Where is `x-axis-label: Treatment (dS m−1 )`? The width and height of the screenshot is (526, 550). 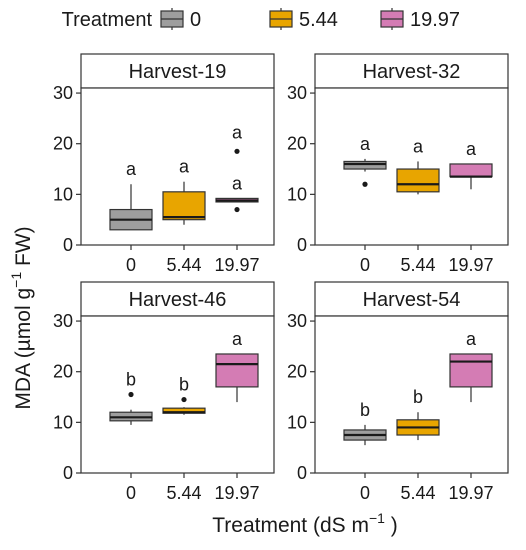 x-axis-label: Treatment (dS m−1 ) is located at coordinates (305, 523).